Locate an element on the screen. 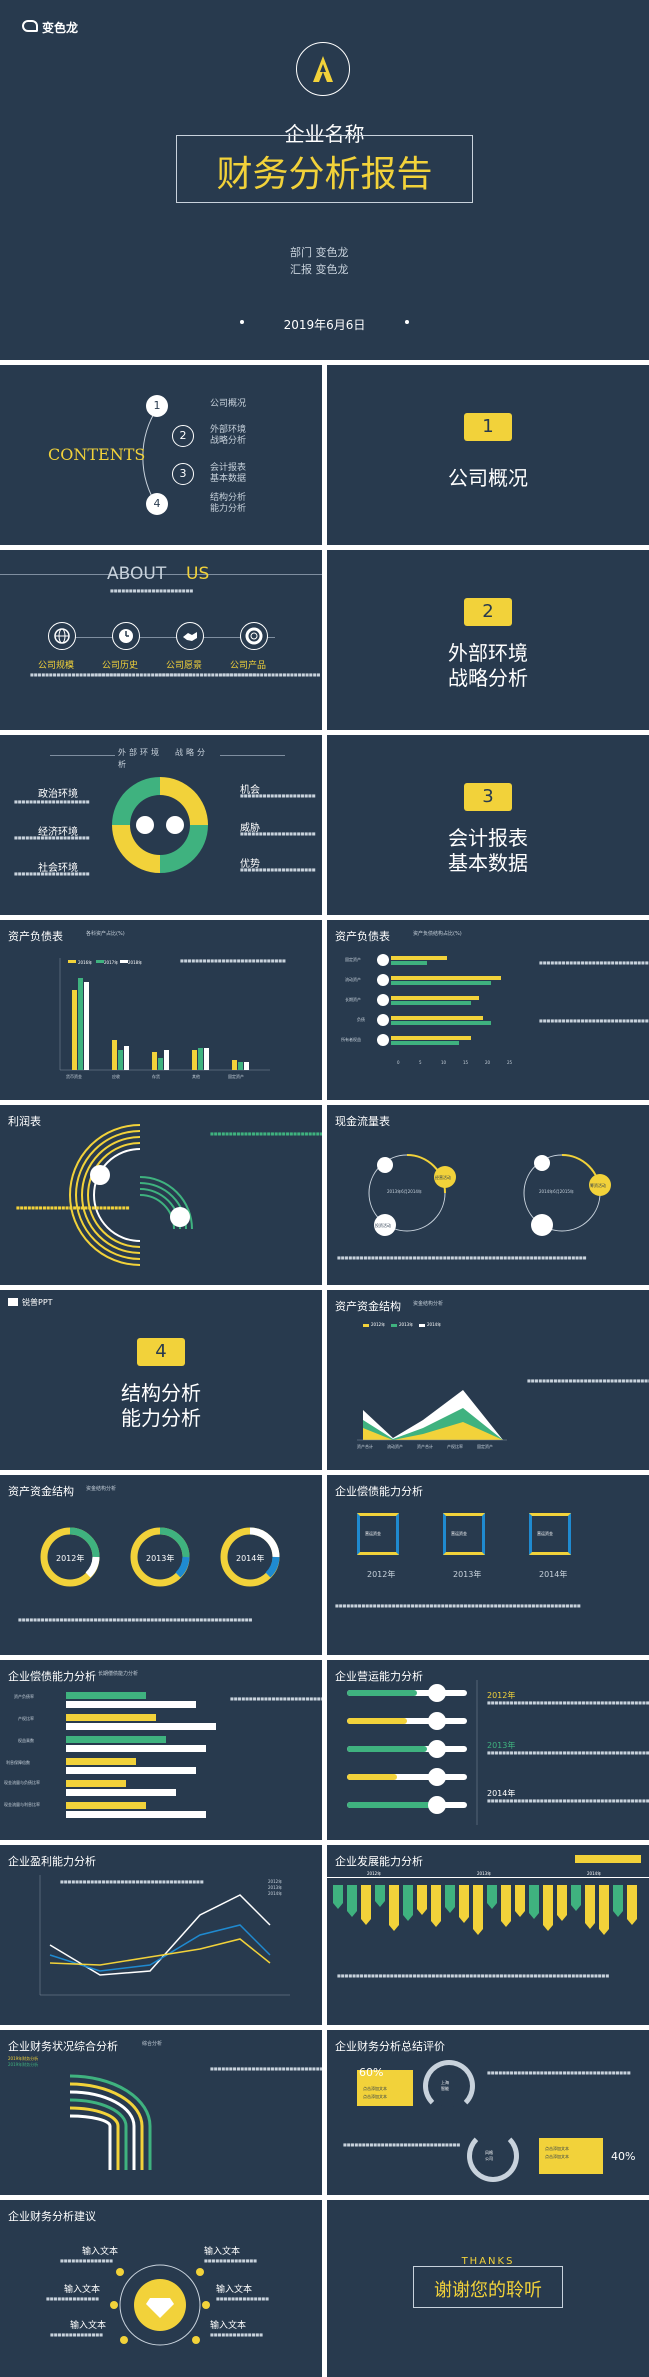 This screenshot has width=649, height=2377. bs2-tick-1: 5 is located at coordinates (420, 1062).